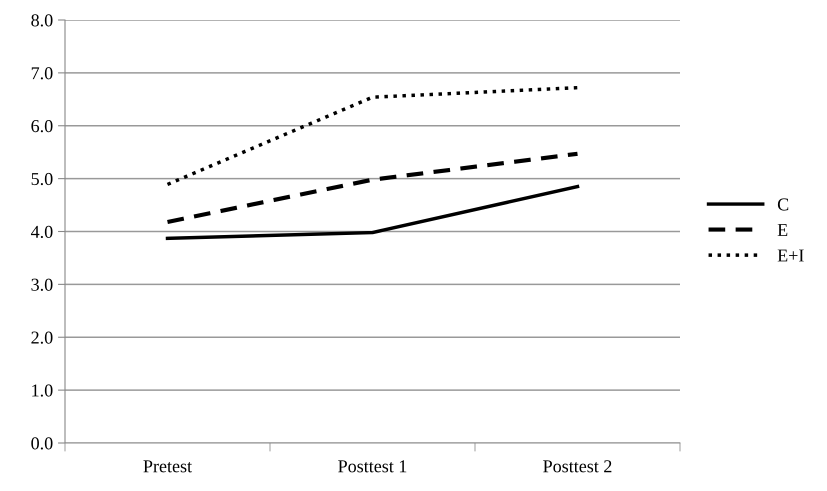 This screenshot has height=491, width=827. What do you see at coordinates (42, 73) in the screenshot?
I see `y-tick-label: 7.0` at bounding box center [42, 73].